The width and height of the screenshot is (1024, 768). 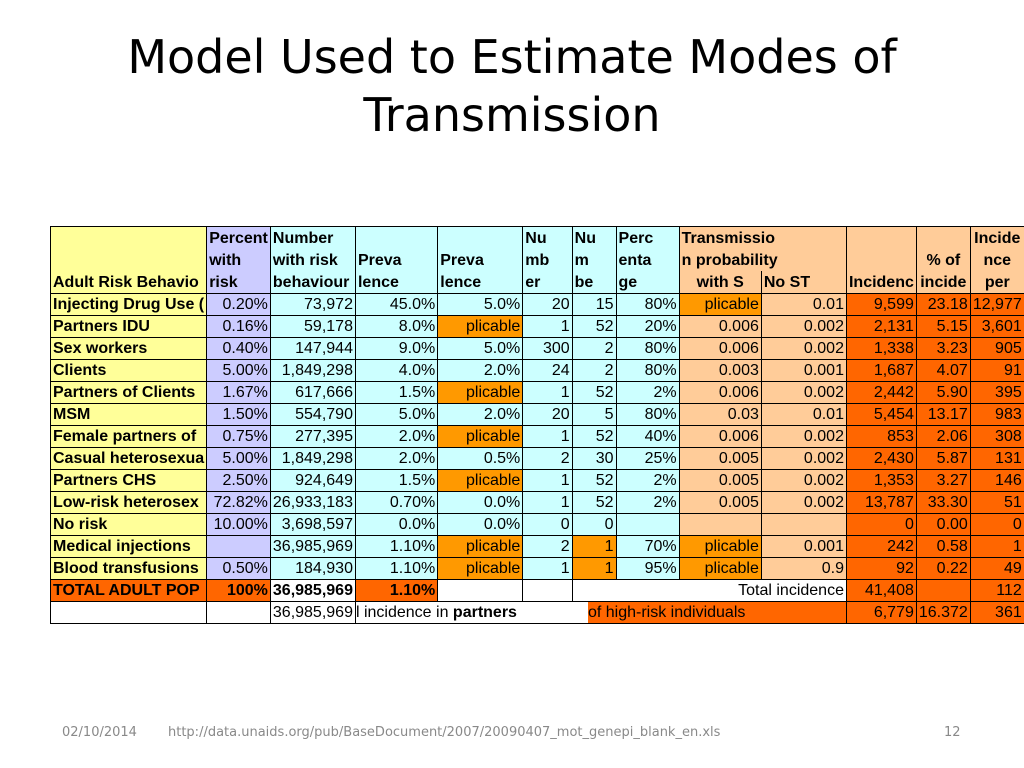 What do you see at coordinates (996, 414) in the screenshot?
I see `cell-incidence-per: 983` at bounding box center [996, 414].